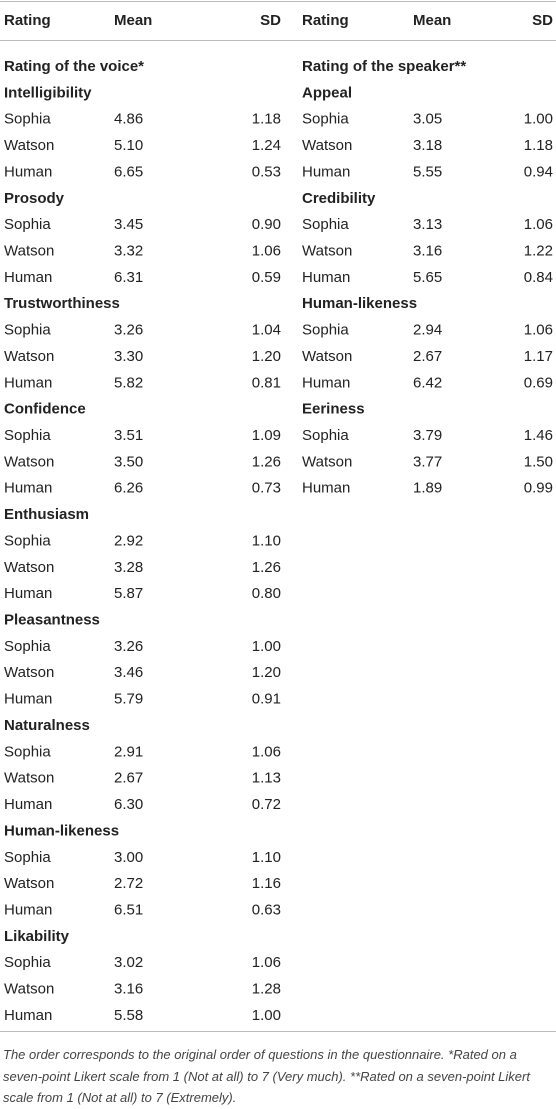 The width and height of the screenshot is (556, 1109). I want to click on cell-value: 3.79, so click(427, 435).